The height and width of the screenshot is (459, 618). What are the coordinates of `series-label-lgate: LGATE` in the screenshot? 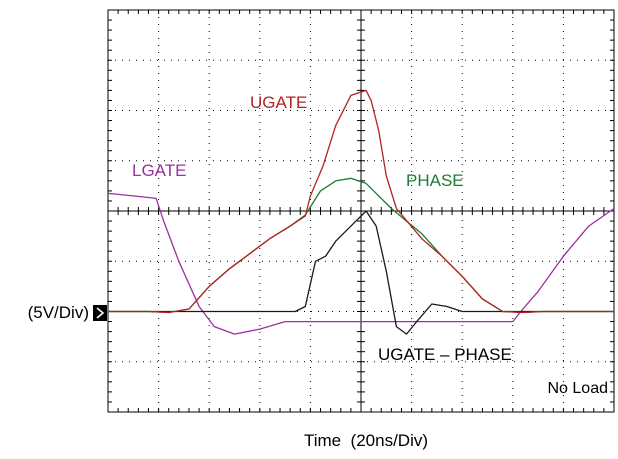 It's located at (159, 170).